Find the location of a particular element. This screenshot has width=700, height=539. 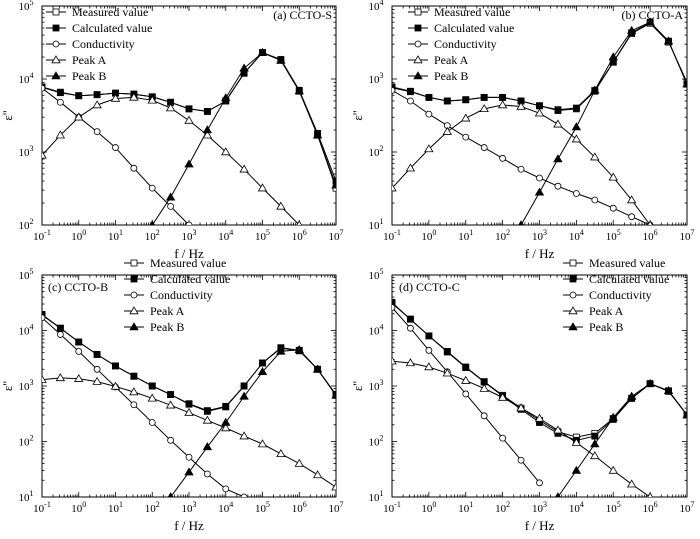

y-tick-label: 10¹ is located at coordinates (376, 496).